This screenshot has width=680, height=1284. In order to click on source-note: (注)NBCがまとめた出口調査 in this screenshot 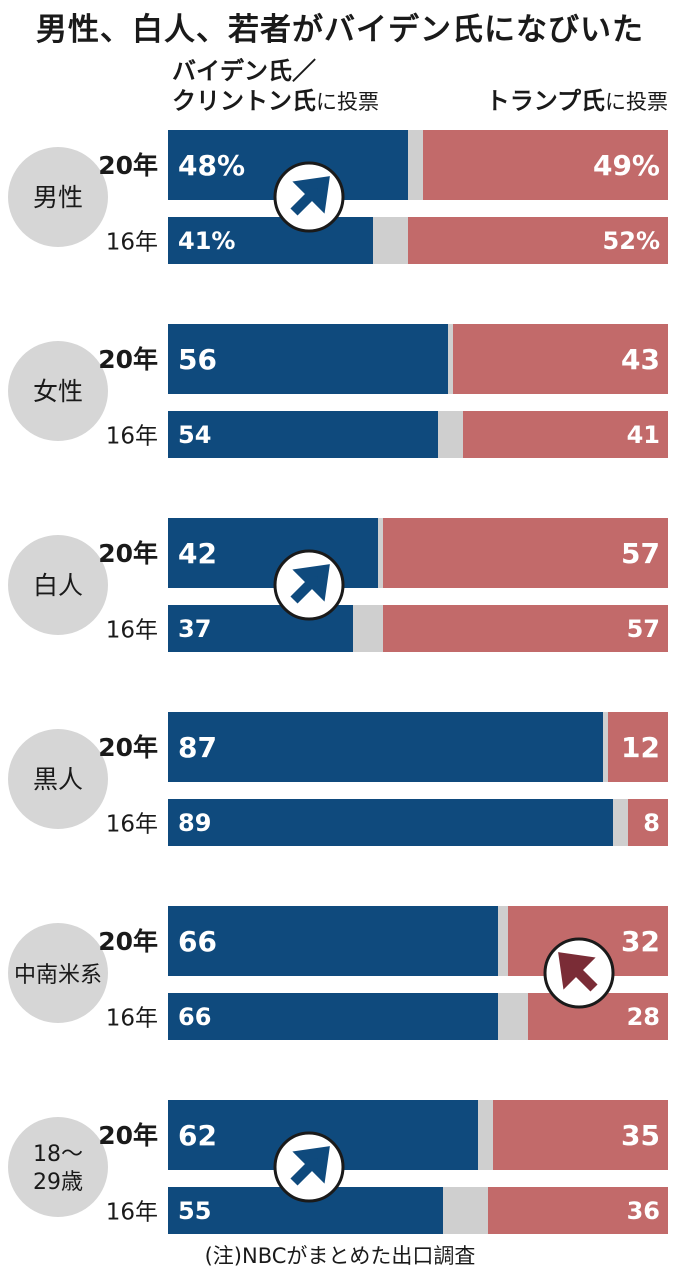, I will do `click(340, 1256)`.